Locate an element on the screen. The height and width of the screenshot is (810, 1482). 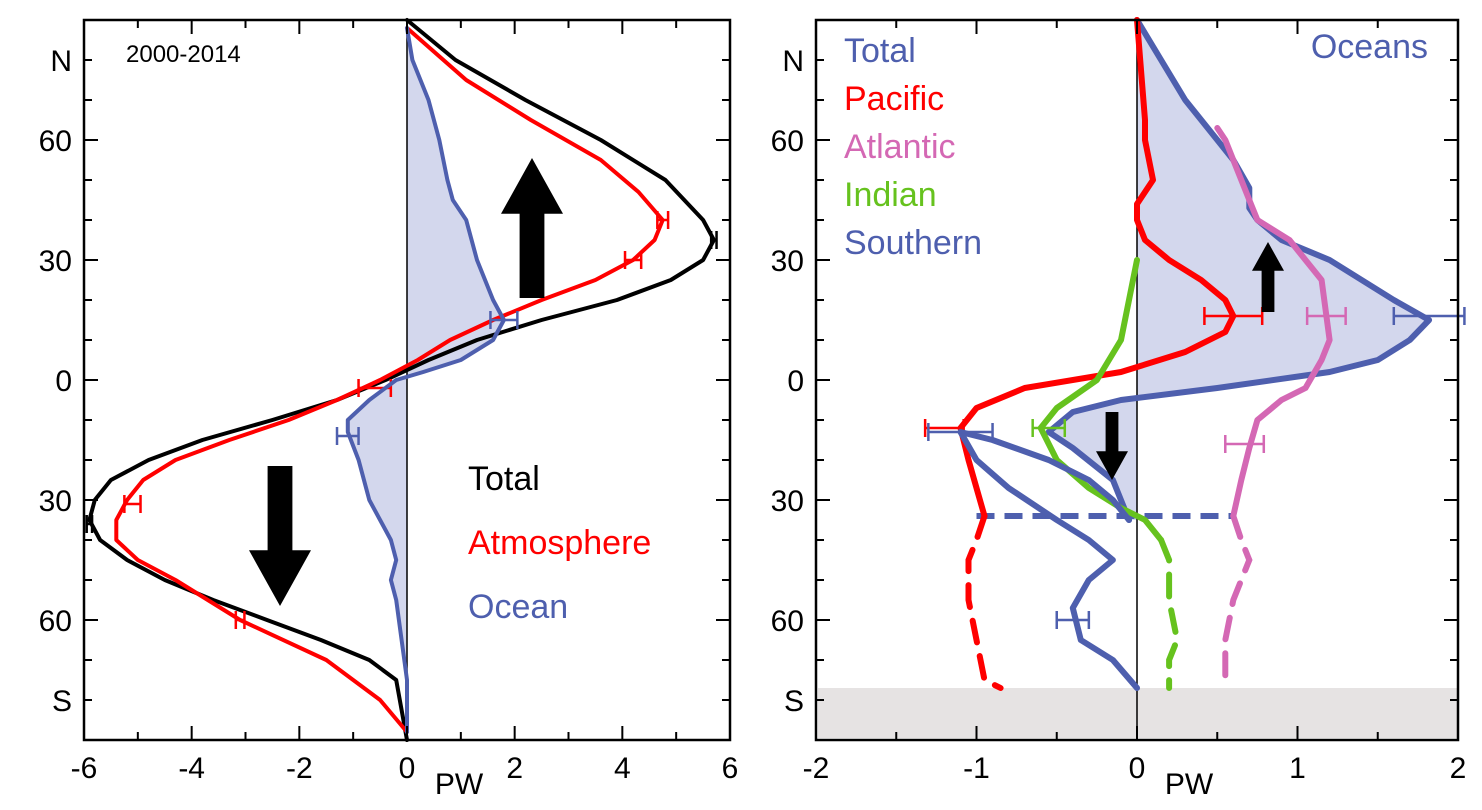
x-tick-label: 4 is located at coordinates (622, 768).